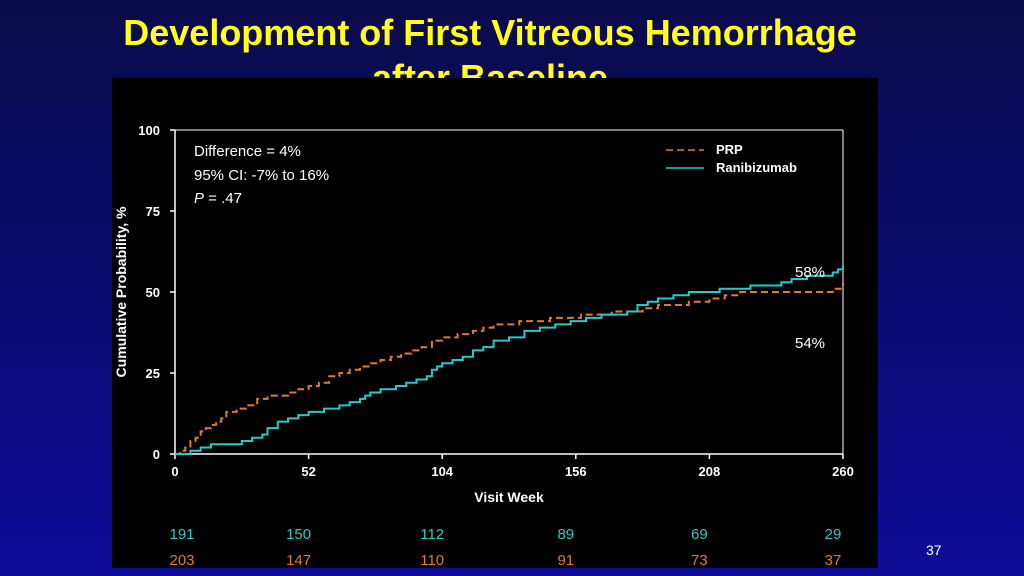 The width and height of the screenshot is (1024, 576). Describe the element at coordinates (576, 471) in the screenshot. I see `x-tick-label: 156` at that location.